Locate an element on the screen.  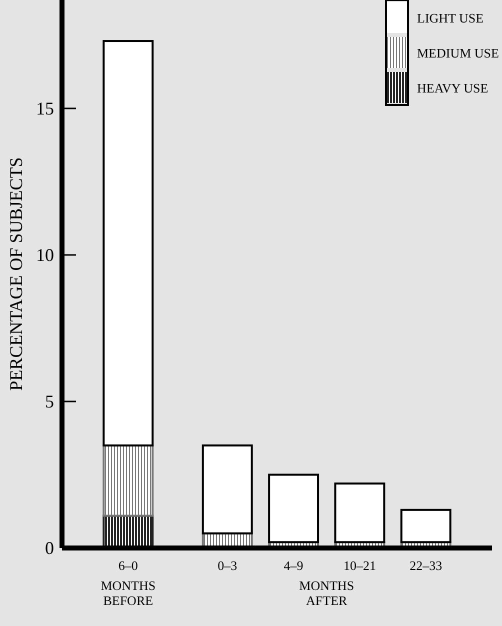
legend-label: HEAVY USE is located at coordinates (452, 88).